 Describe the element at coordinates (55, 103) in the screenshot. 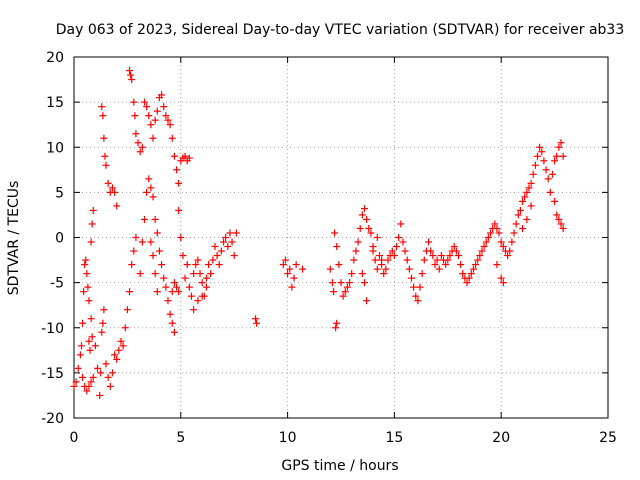

I see `y-tick-label: 15` at that location.